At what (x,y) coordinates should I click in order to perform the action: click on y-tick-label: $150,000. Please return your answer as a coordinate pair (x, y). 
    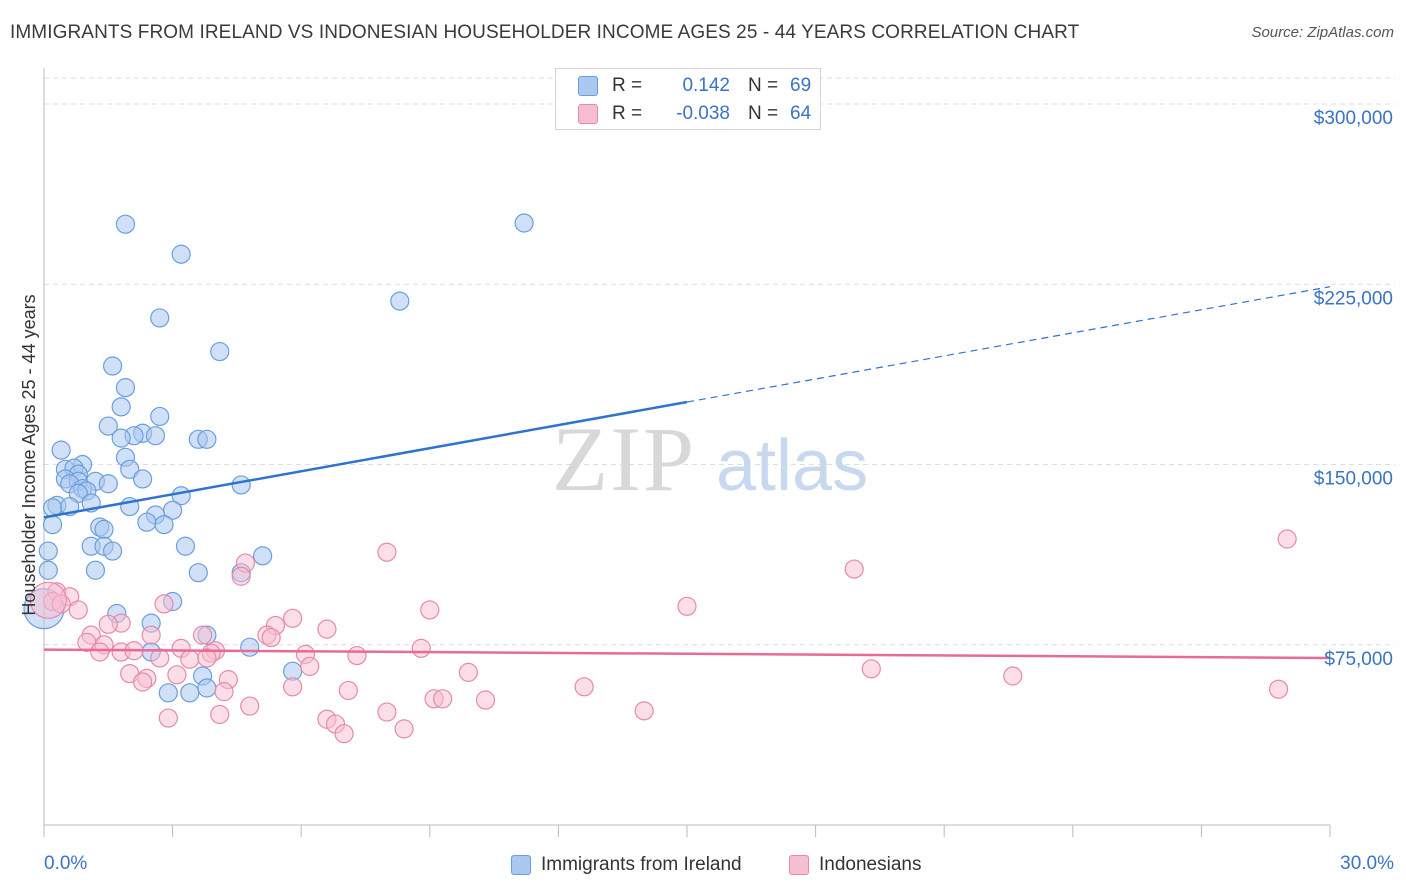
    Looking at the image, I should click on (1353, 479).